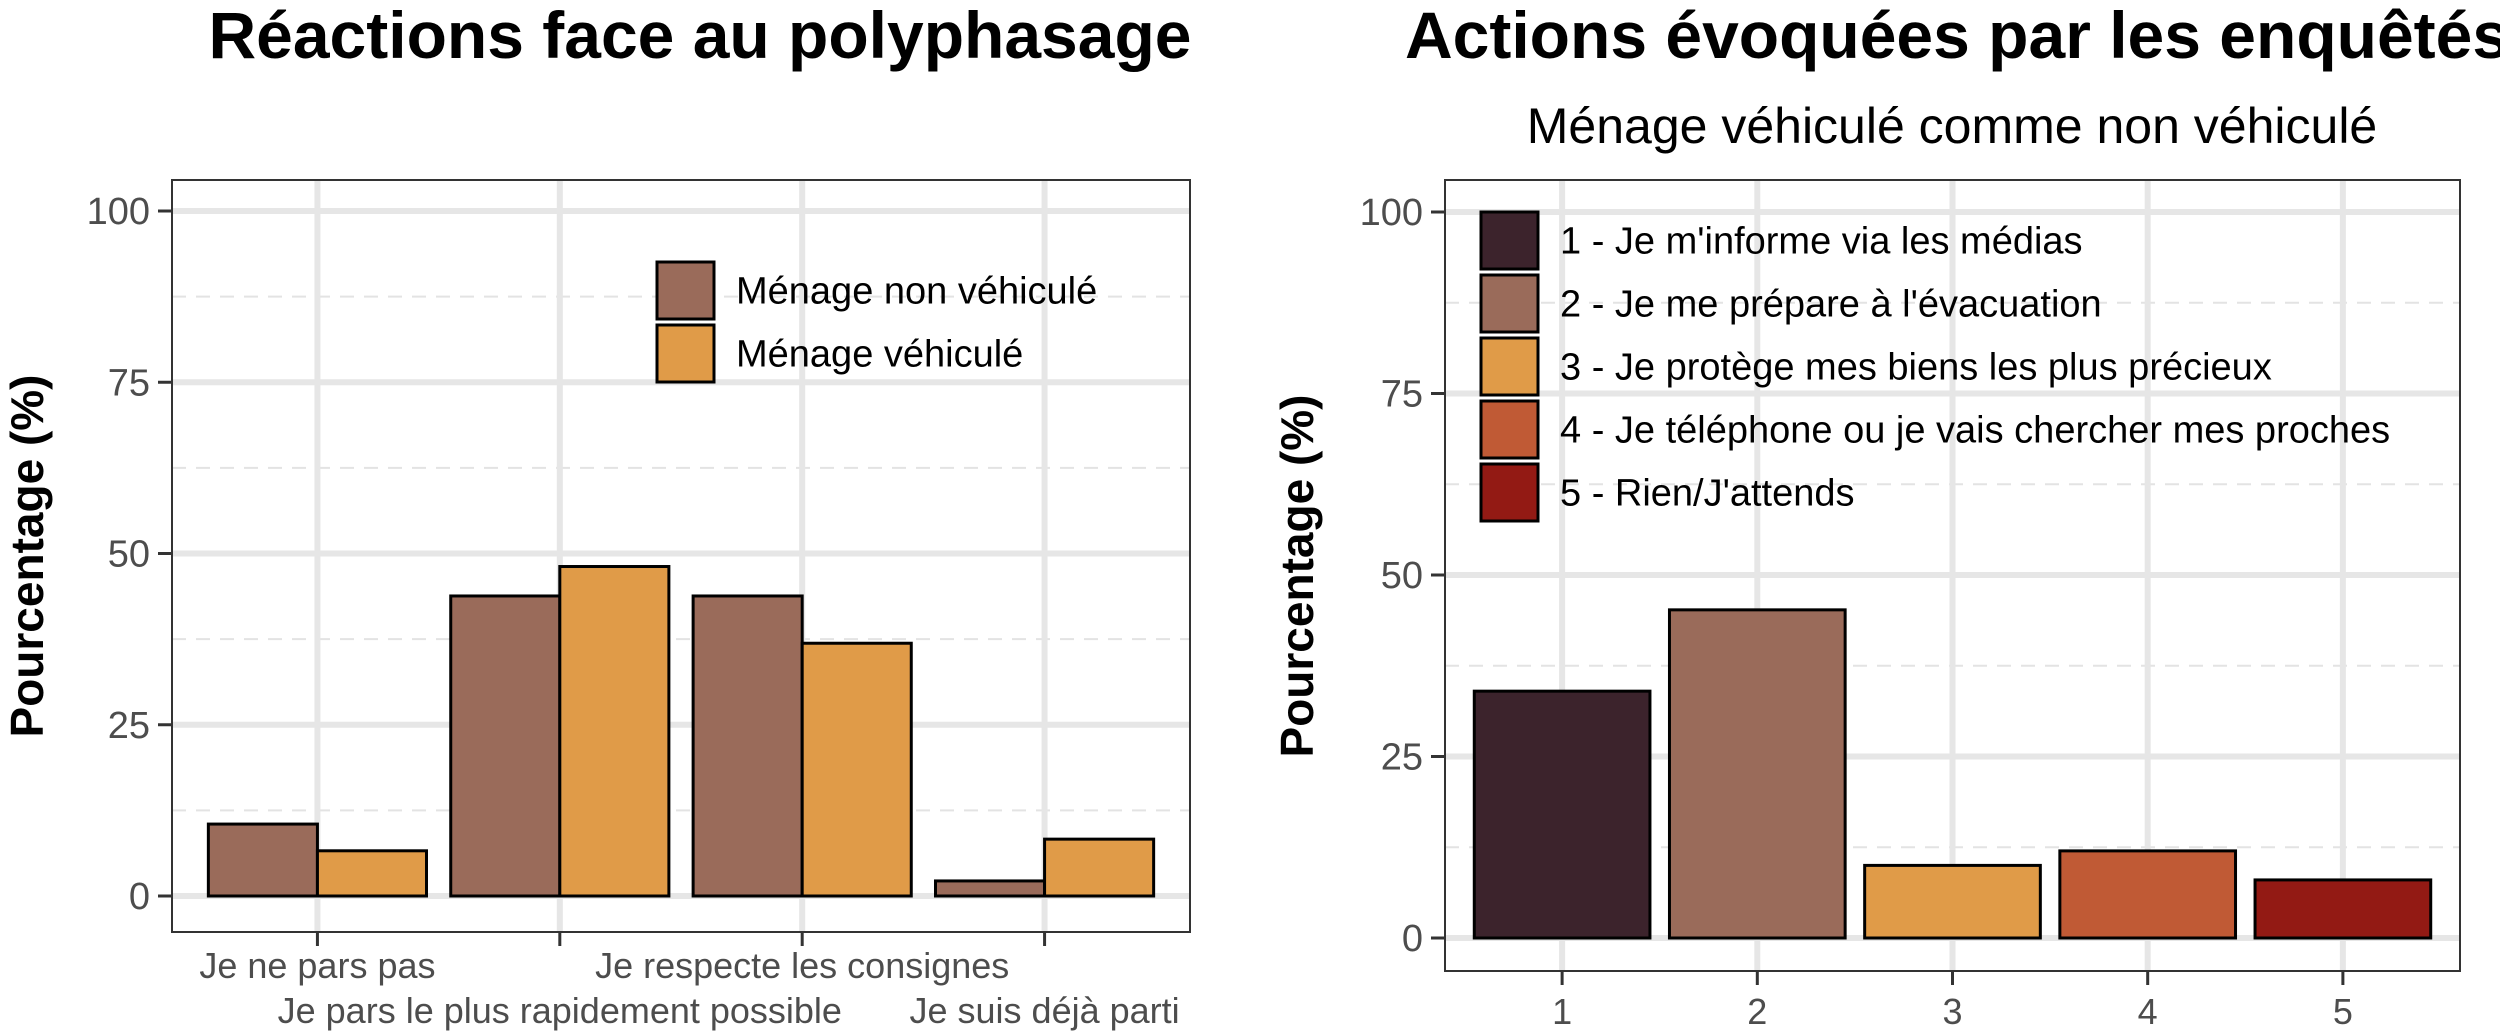 The width and height of the screenshot is (2500, 1034). Describe the element at coordinates (699, 36) in the screenshot. I see `chart-1-title: Réactions face au polyphasage` at that location.